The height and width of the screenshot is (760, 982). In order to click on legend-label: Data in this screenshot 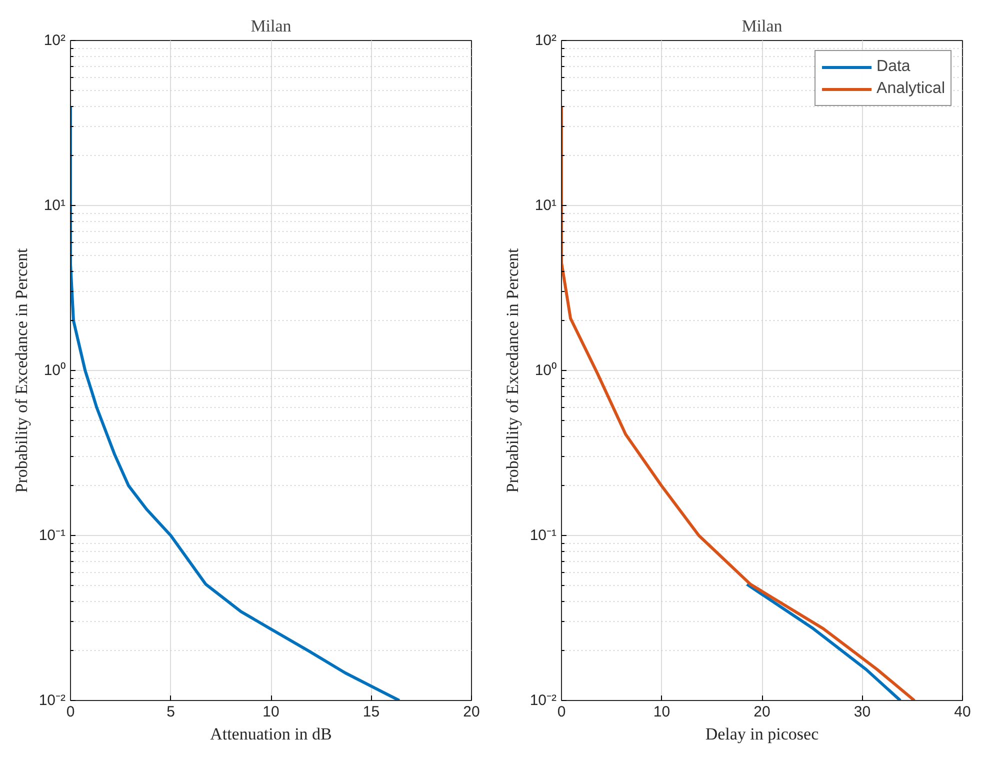, I will do `click(893, 67)`.